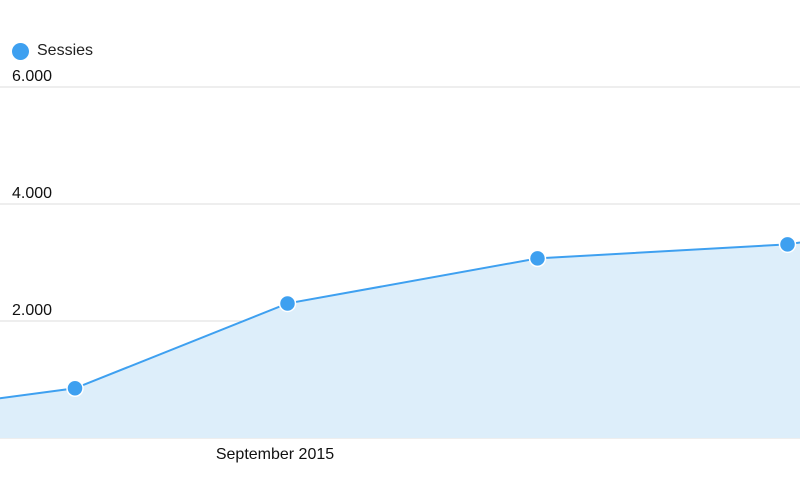 The height and width of the screenshot is (500, 800). What do you see at coordinates (32, 310) in the screenshot?
I see `y-tick-label: 2.000` at bounding box center [32, 310].